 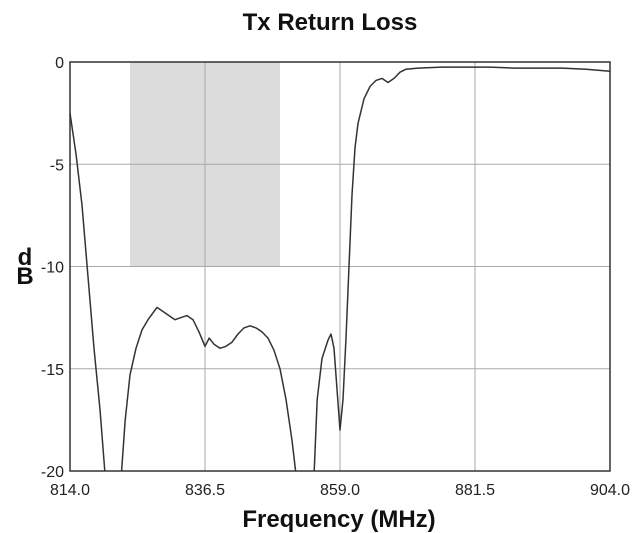 I want to click on x-axis-title: Frequency (MHz), so click(x=338, y=519).